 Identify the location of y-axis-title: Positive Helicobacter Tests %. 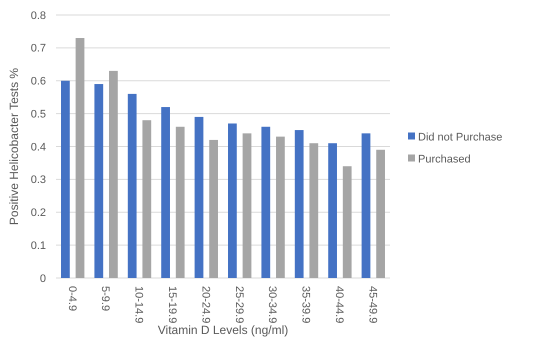
(14, 147).